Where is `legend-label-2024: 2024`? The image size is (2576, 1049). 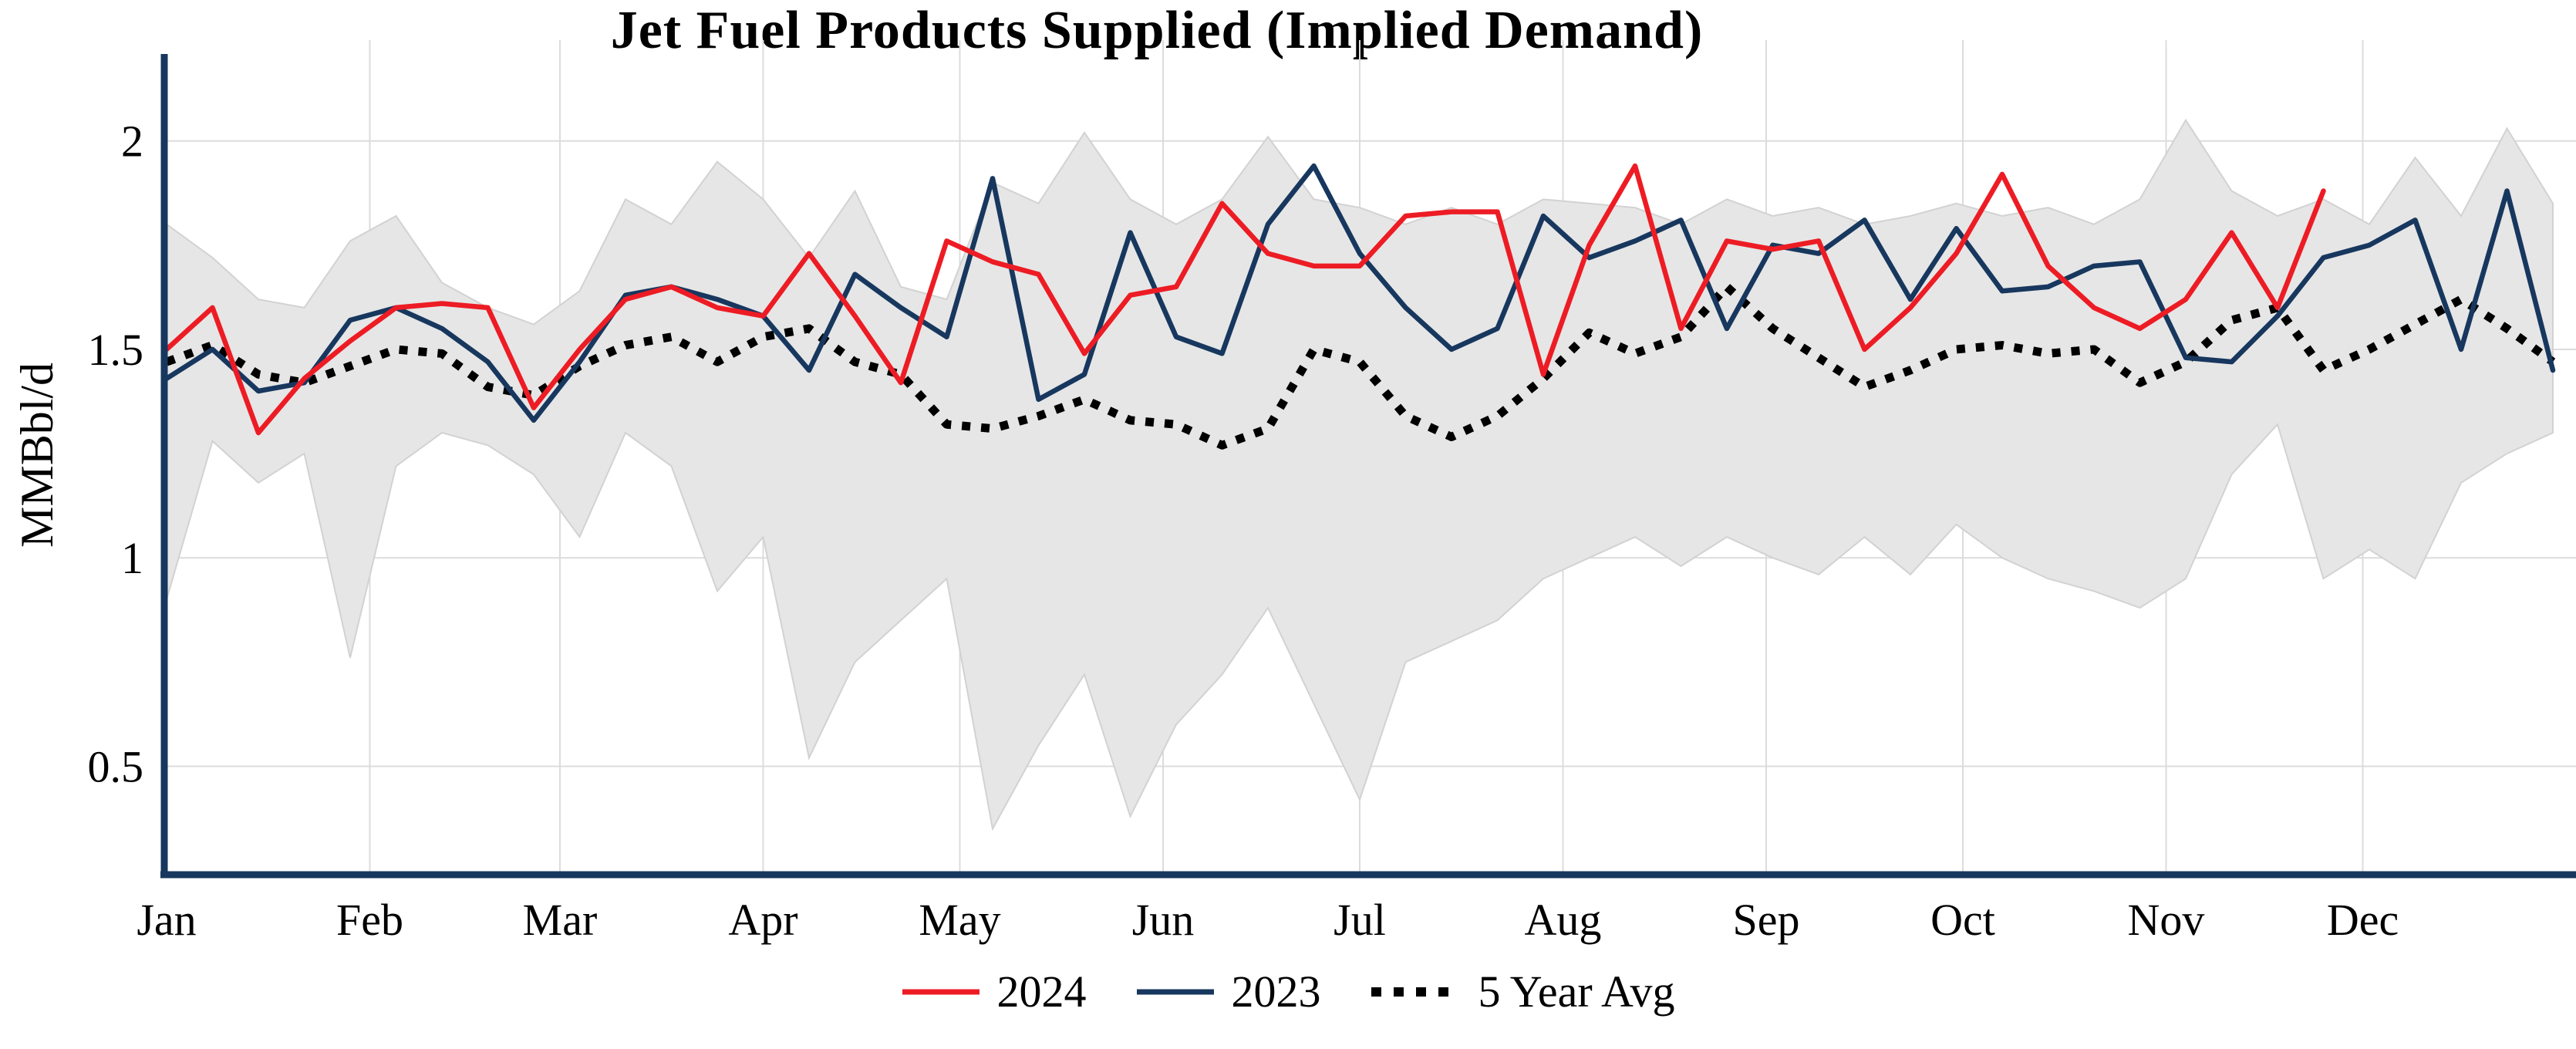 legend-label-2024: 2024 is located at coordinates (1041, 991).